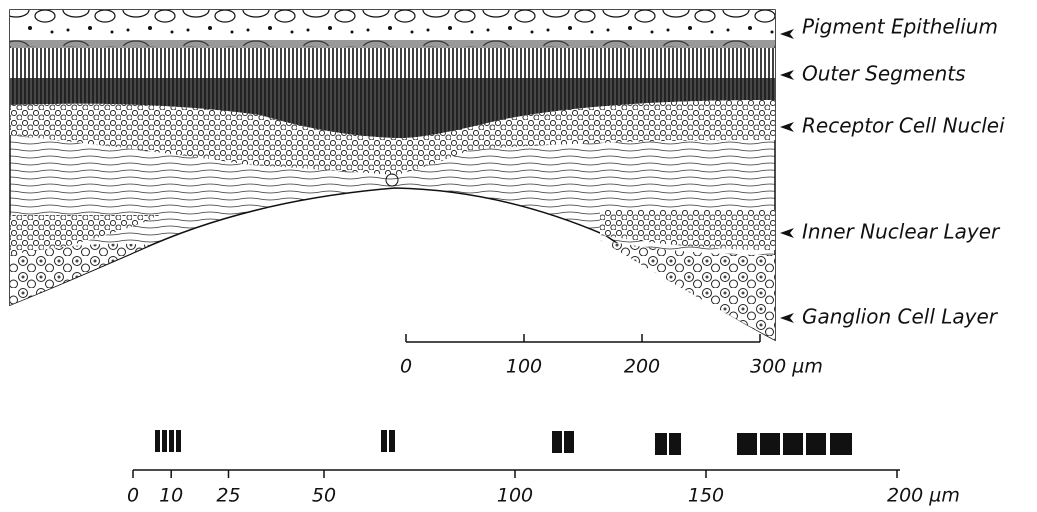  What do you see at coordinates (884, 74) in the screenshot?
I see `layer-label: Outer Segments` at bounding box center [884, 74].